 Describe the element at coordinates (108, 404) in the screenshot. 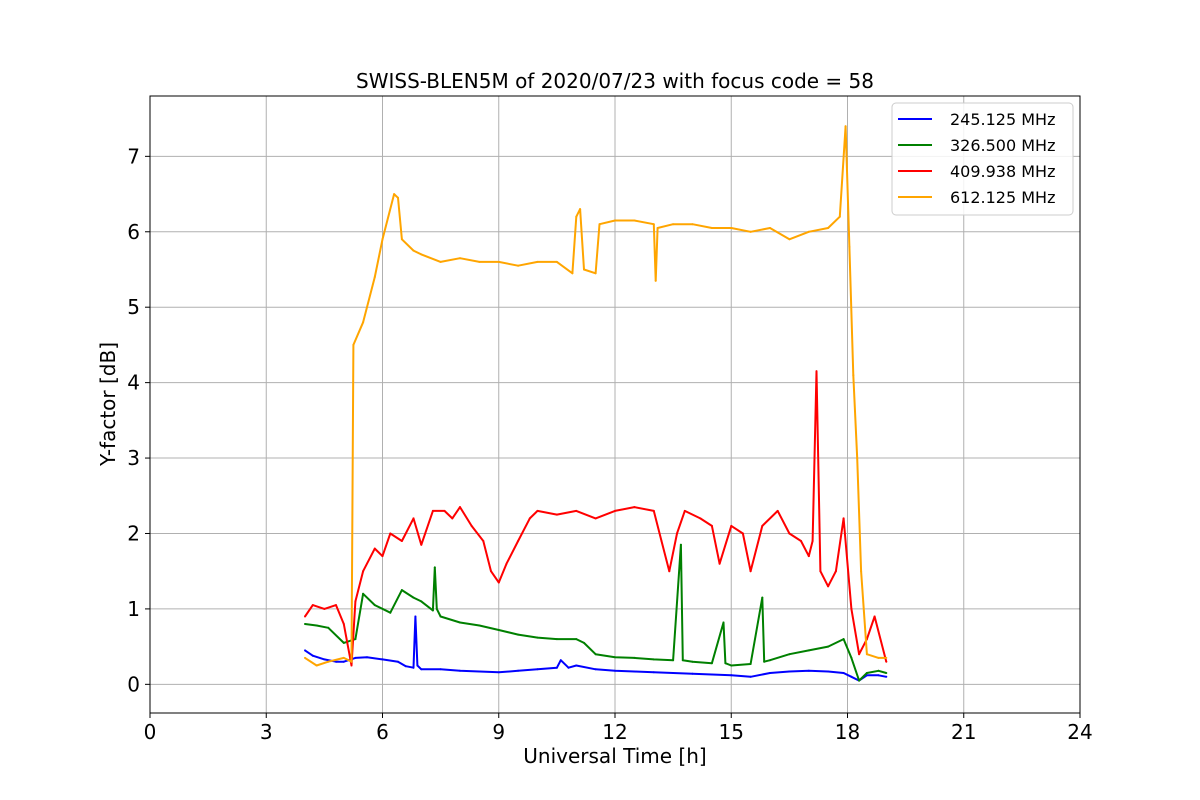

I see `y-axis-label: Y-factor [dB]` at that location.